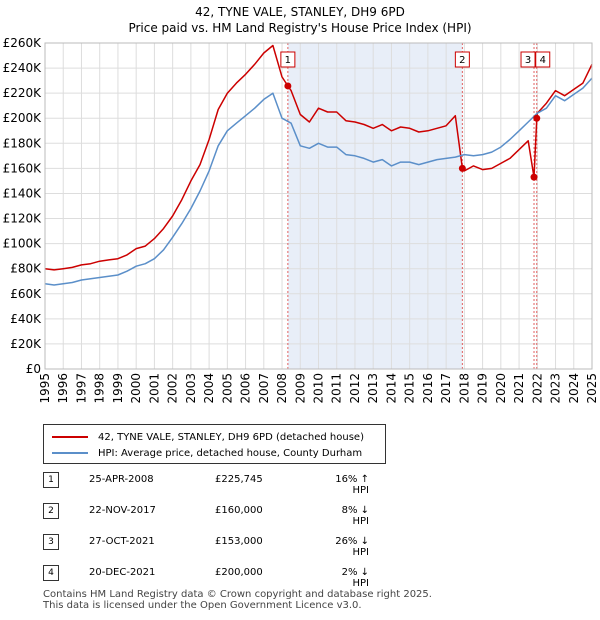  Describe the element at coordinates (352, 547) in the screenshot. I see `row-hpi-diff: 26% ↓ HPI` at that location.